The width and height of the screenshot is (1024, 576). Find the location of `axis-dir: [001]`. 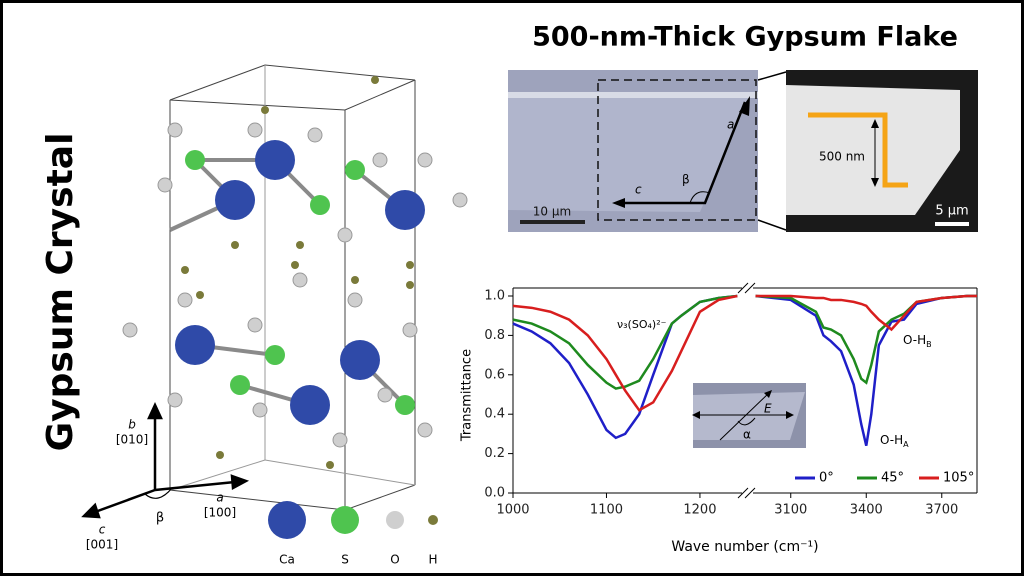

axis-dir: [001] is located at coordinates (102, 545).